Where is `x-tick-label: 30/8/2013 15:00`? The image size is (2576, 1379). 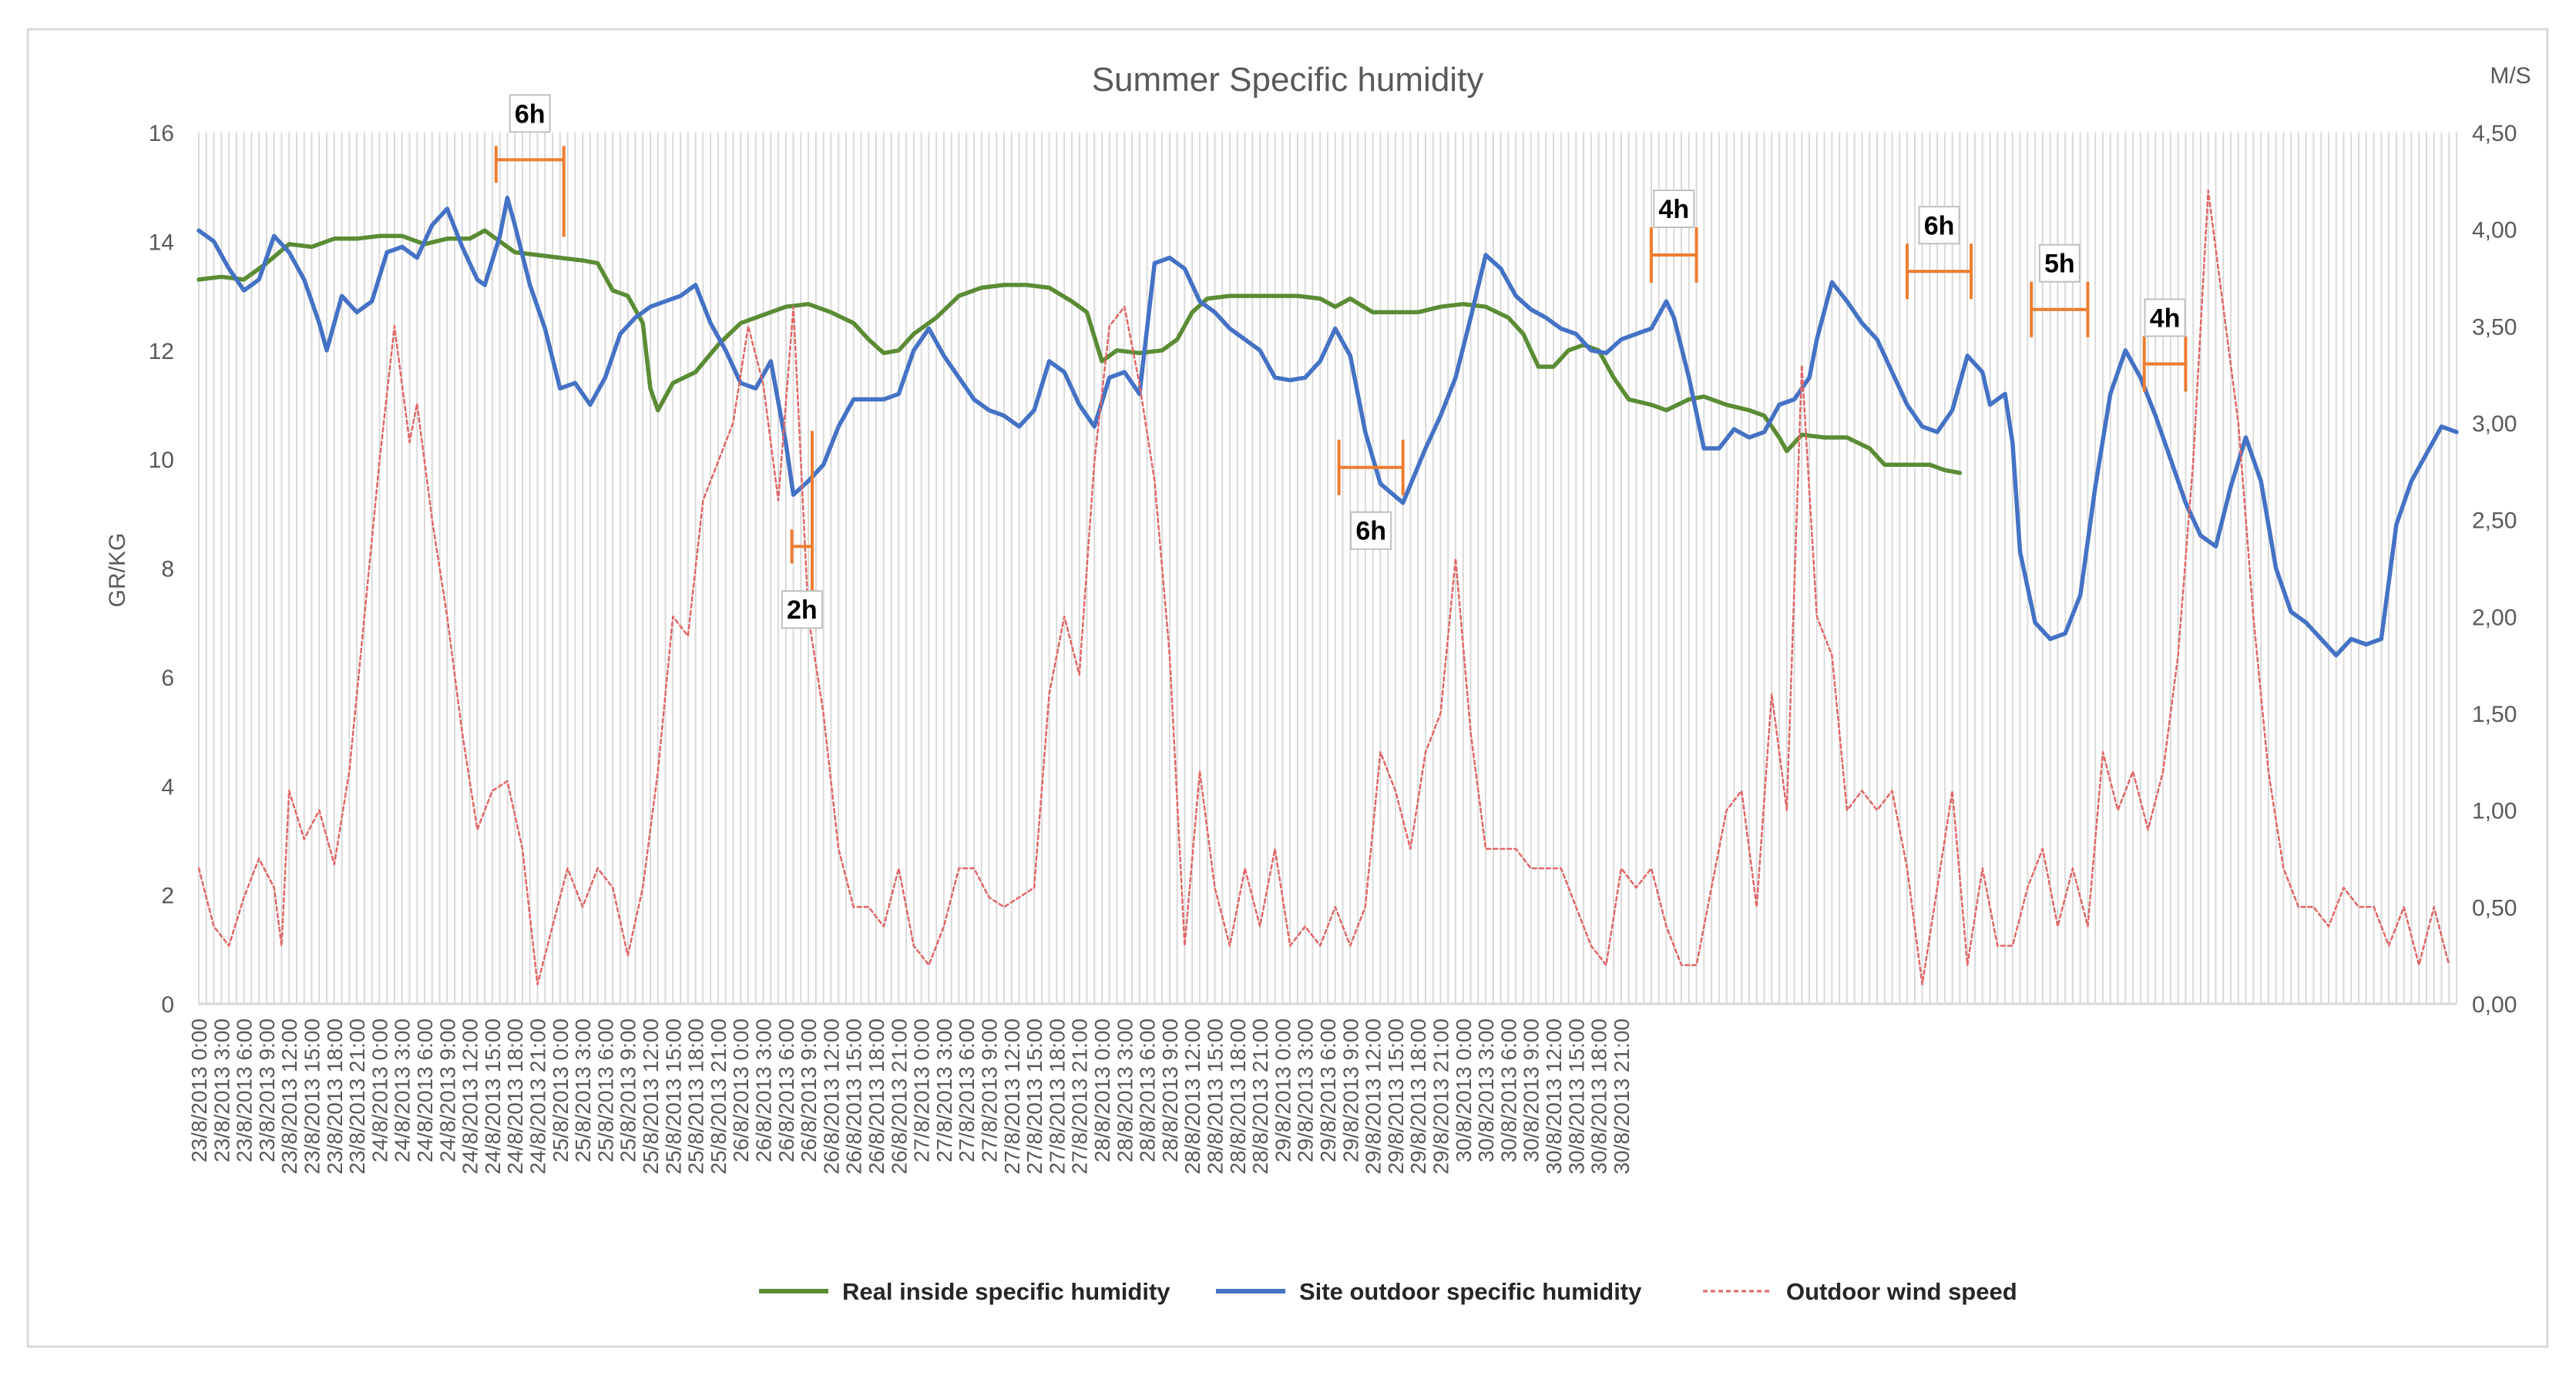 x-tick-label: 30/8/2013 15:00 is located at coordinates (1576, 1096).